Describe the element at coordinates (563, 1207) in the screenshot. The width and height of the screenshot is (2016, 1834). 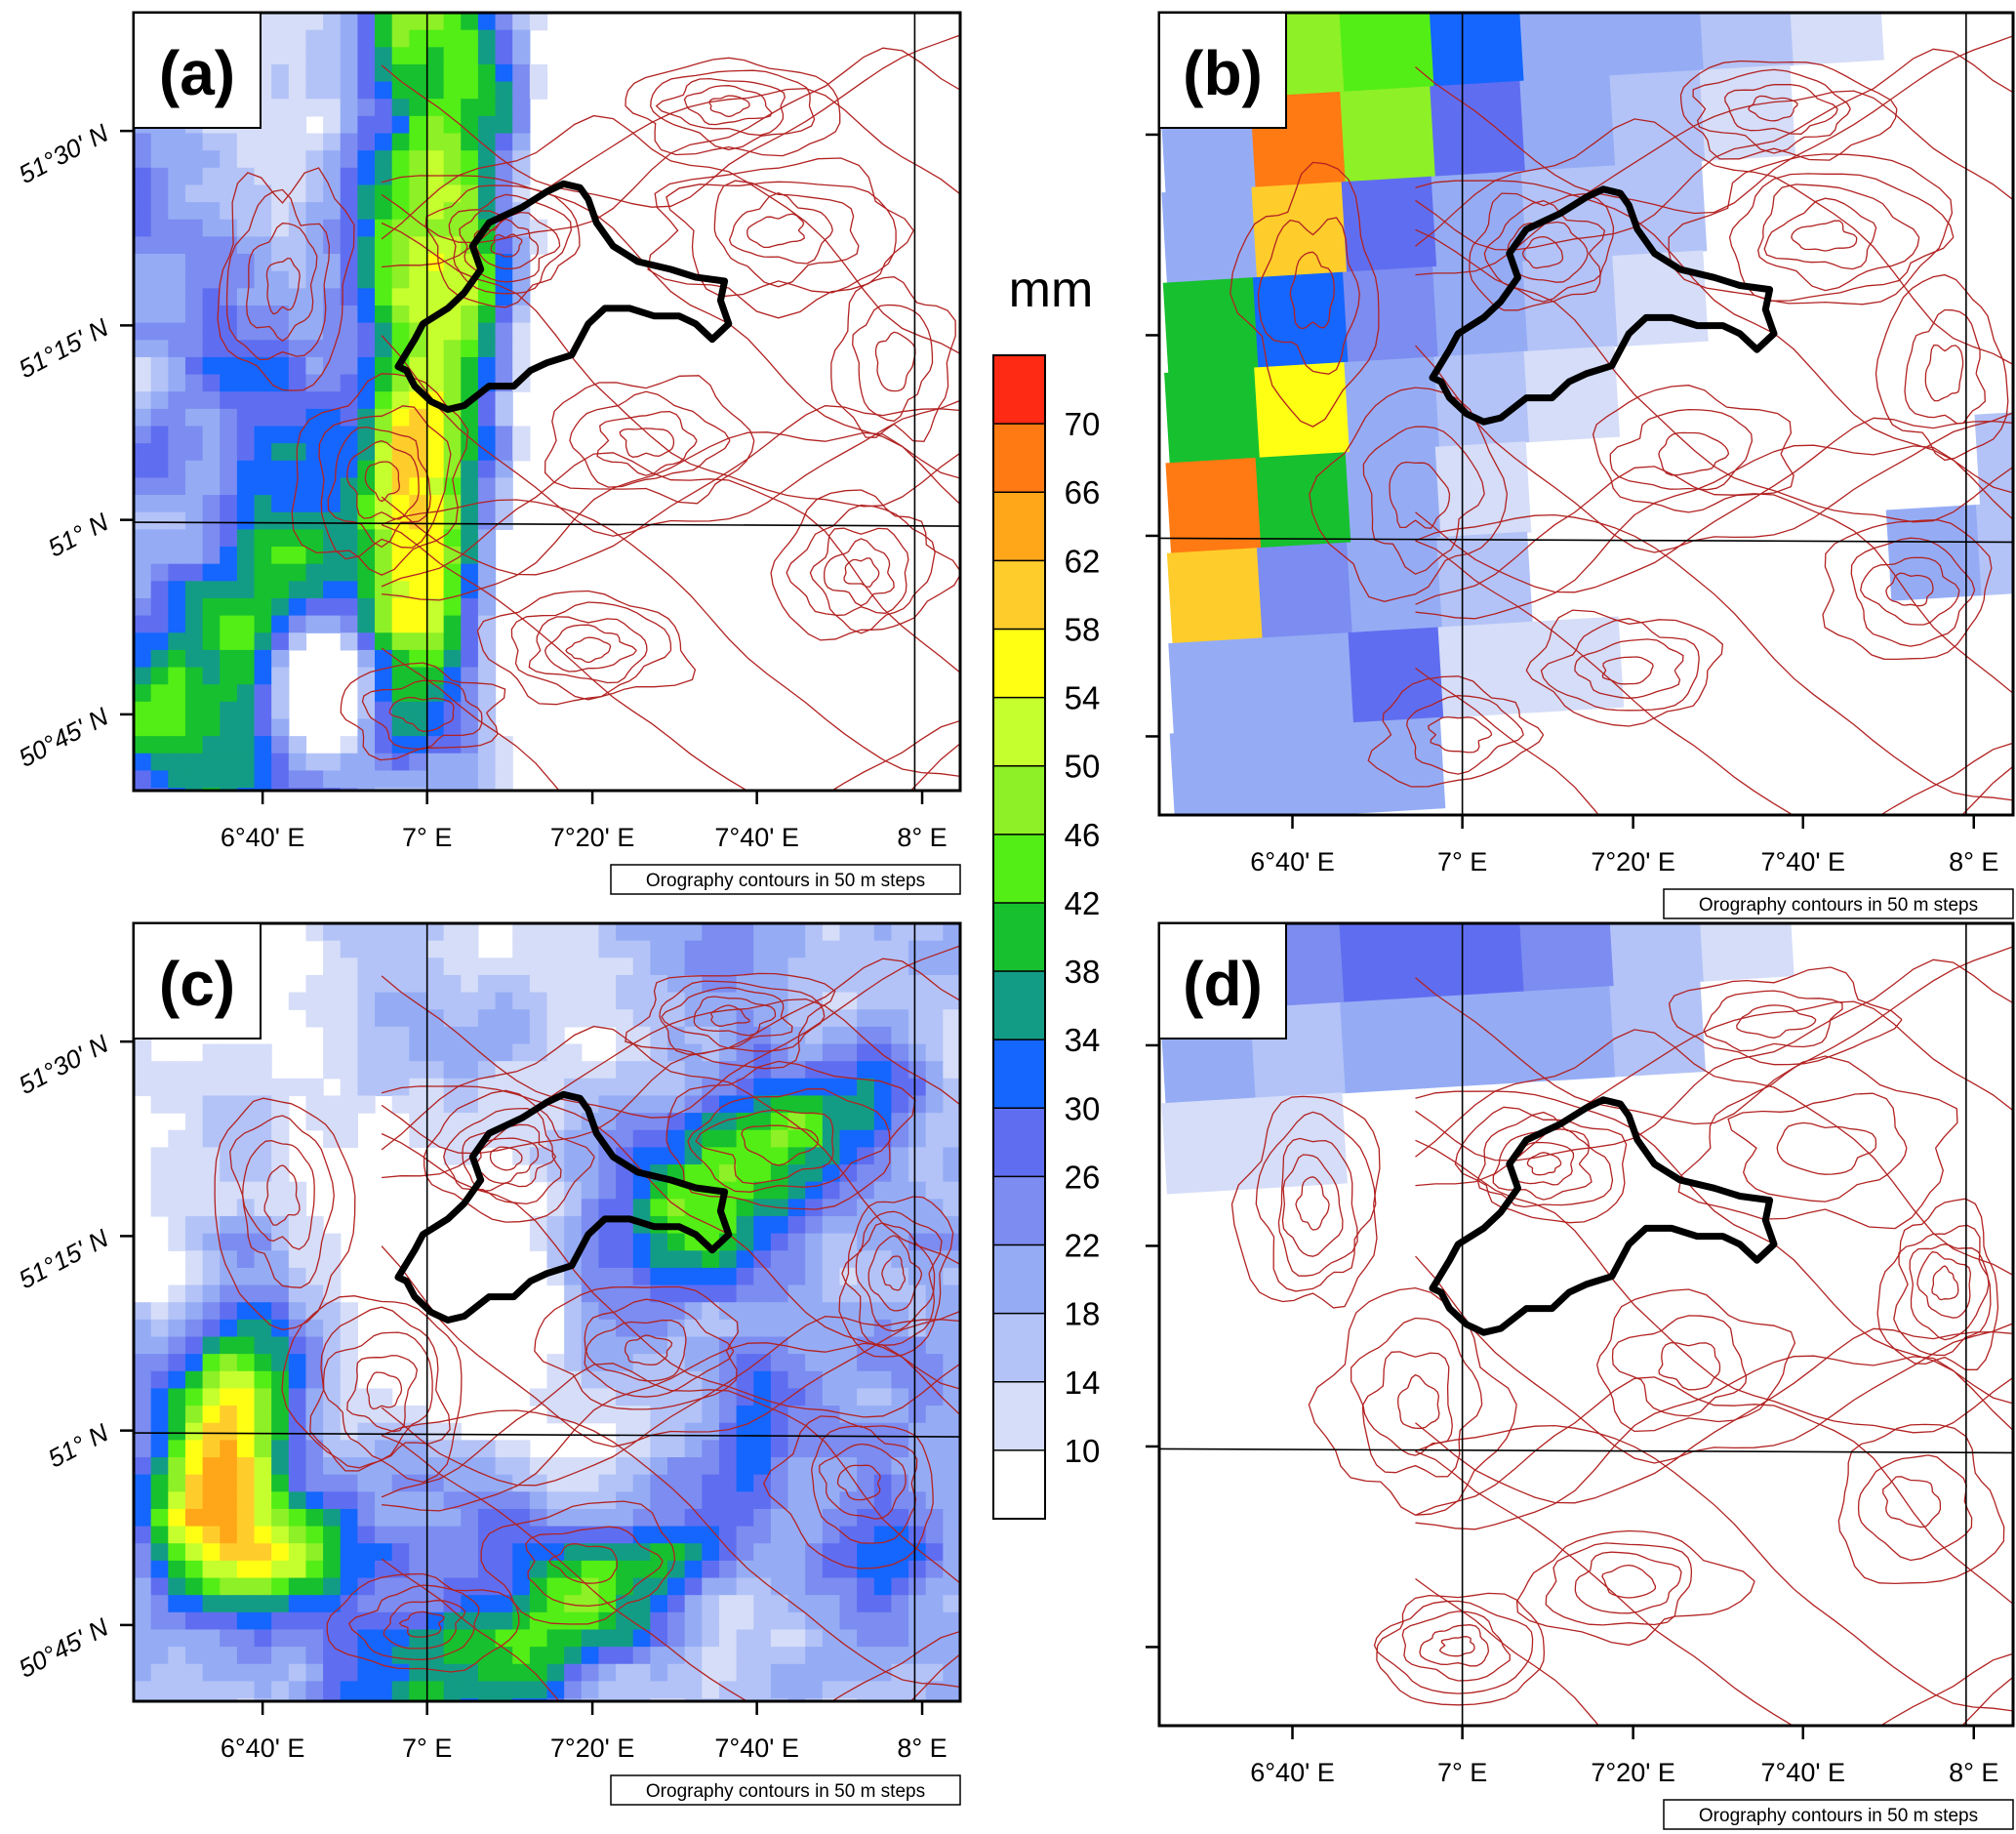
I see `catchment-outline` at that location.